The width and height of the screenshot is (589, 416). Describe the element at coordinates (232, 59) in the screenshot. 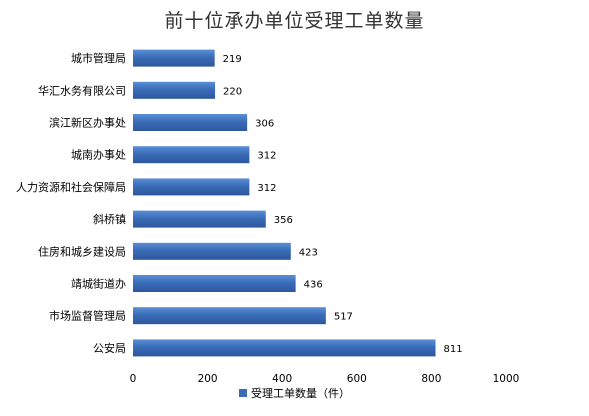

I see `data-label: 219` at that location.